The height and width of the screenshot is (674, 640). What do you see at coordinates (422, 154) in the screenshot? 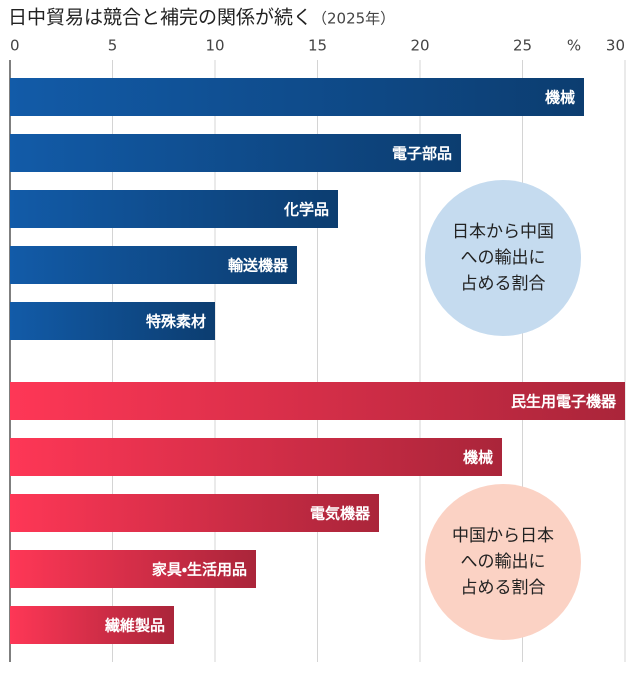
I see `bar-label: 電子部品` at bounding box center [422, 154].